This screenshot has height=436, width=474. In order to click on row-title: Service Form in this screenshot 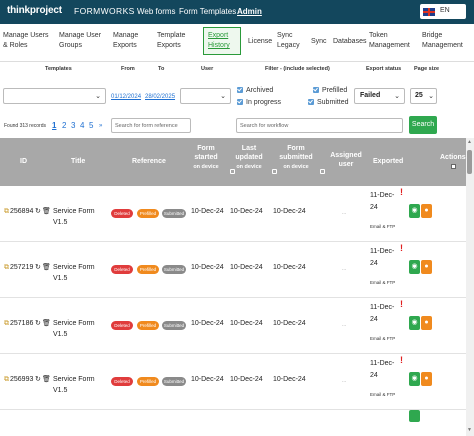, I will do `click(74, 379)`.